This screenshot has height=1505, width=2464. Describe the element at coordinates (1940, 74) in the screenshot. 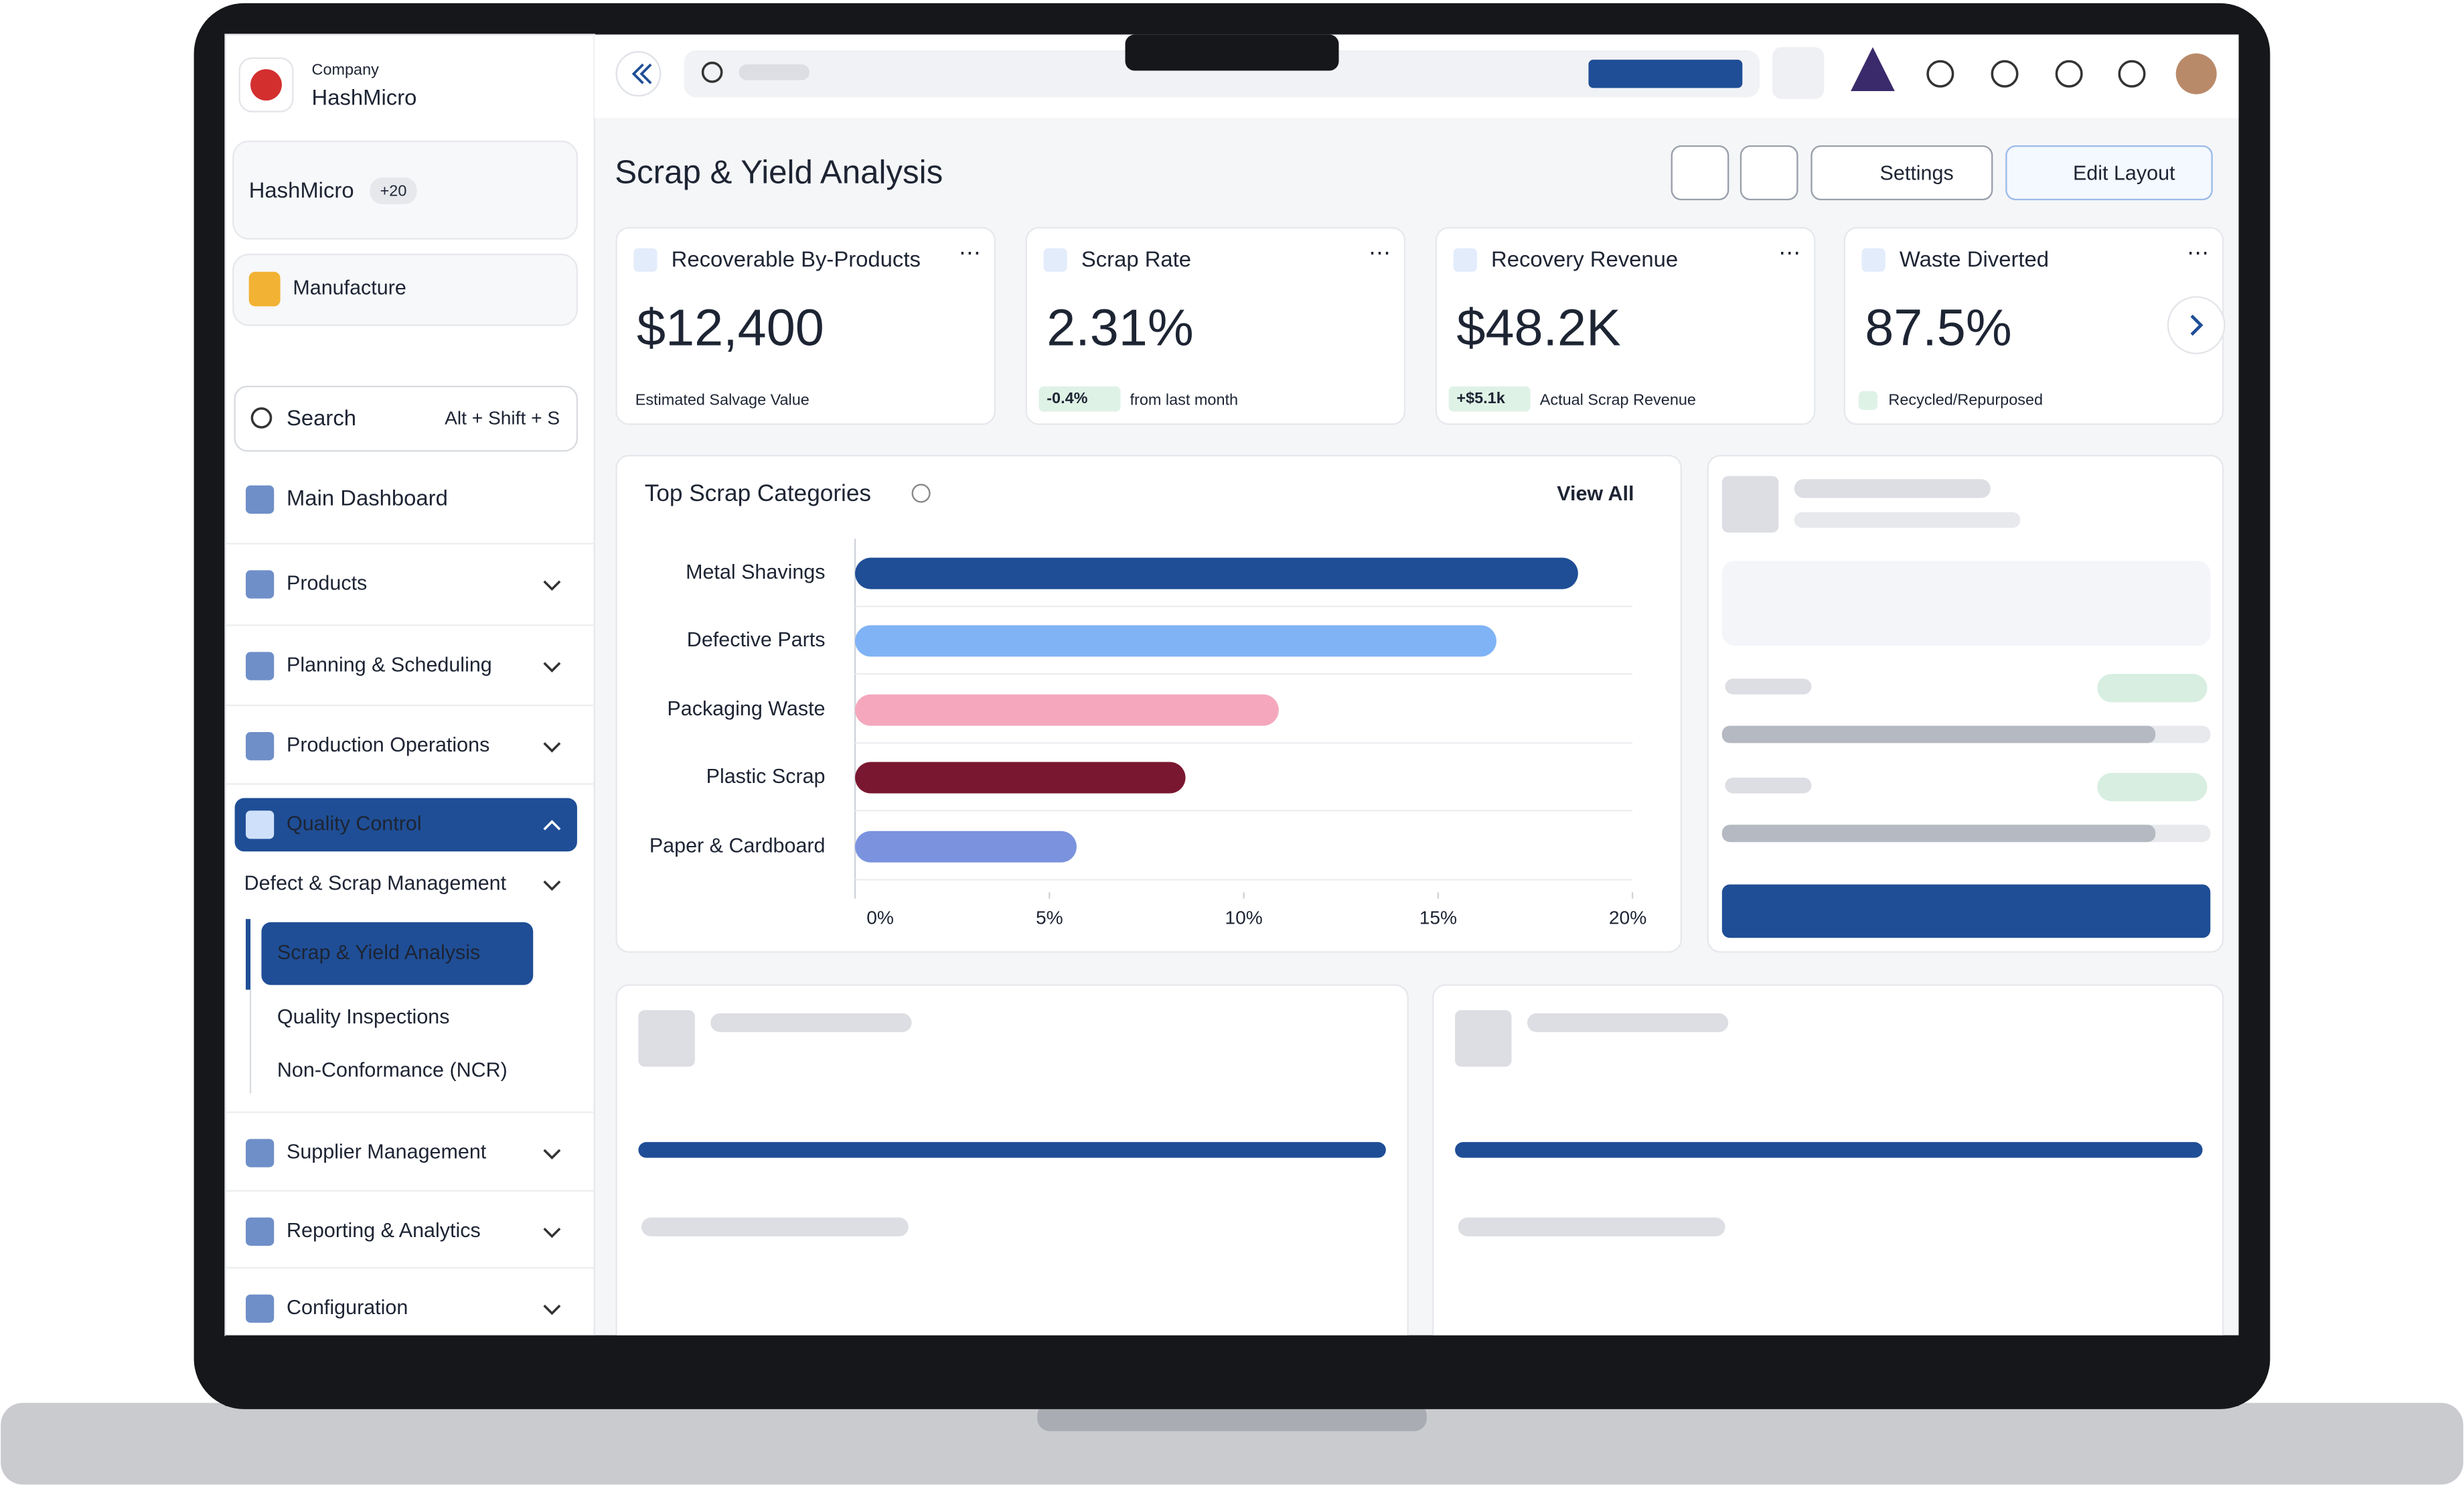

I see `download-icon` at that location.